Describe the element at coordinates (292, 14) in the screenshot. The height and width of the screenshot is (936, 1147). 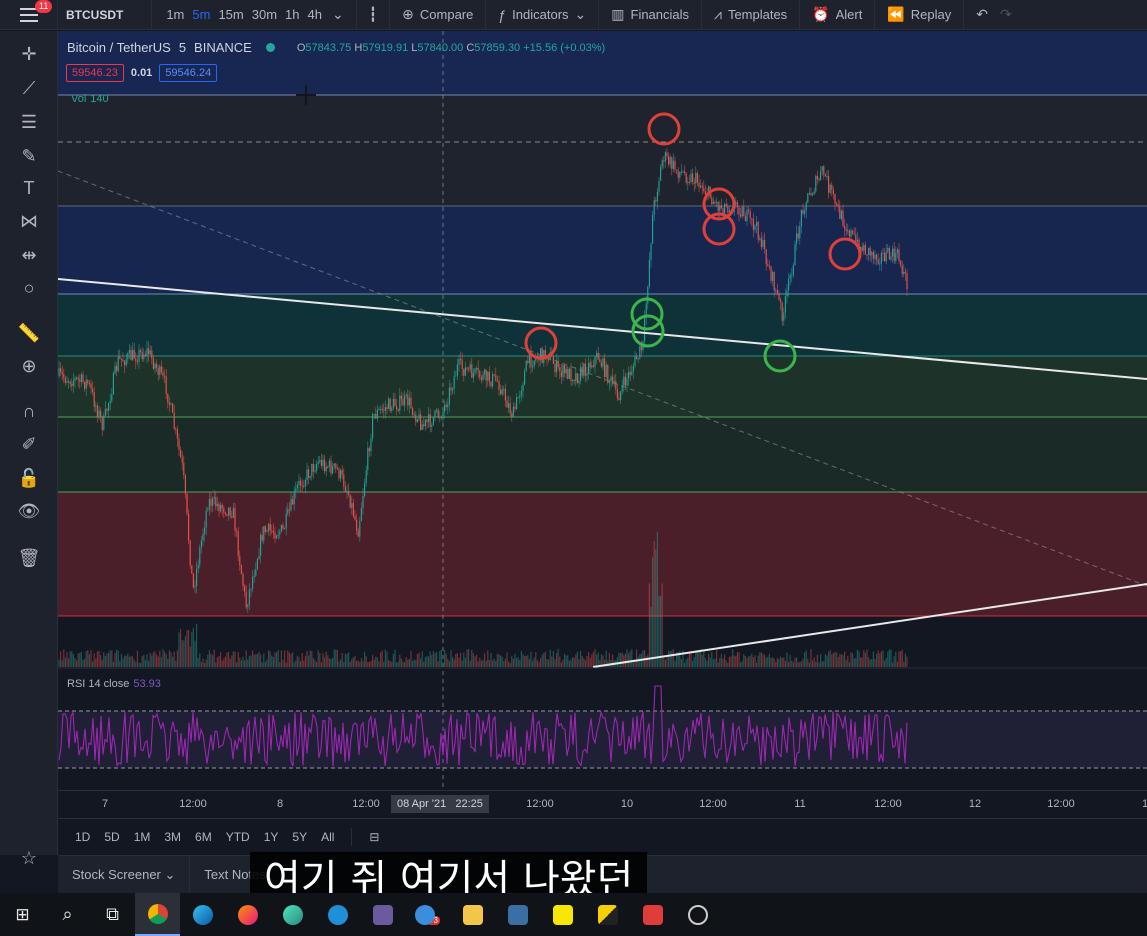
I see `timeframe-1h: 1h` at that location.